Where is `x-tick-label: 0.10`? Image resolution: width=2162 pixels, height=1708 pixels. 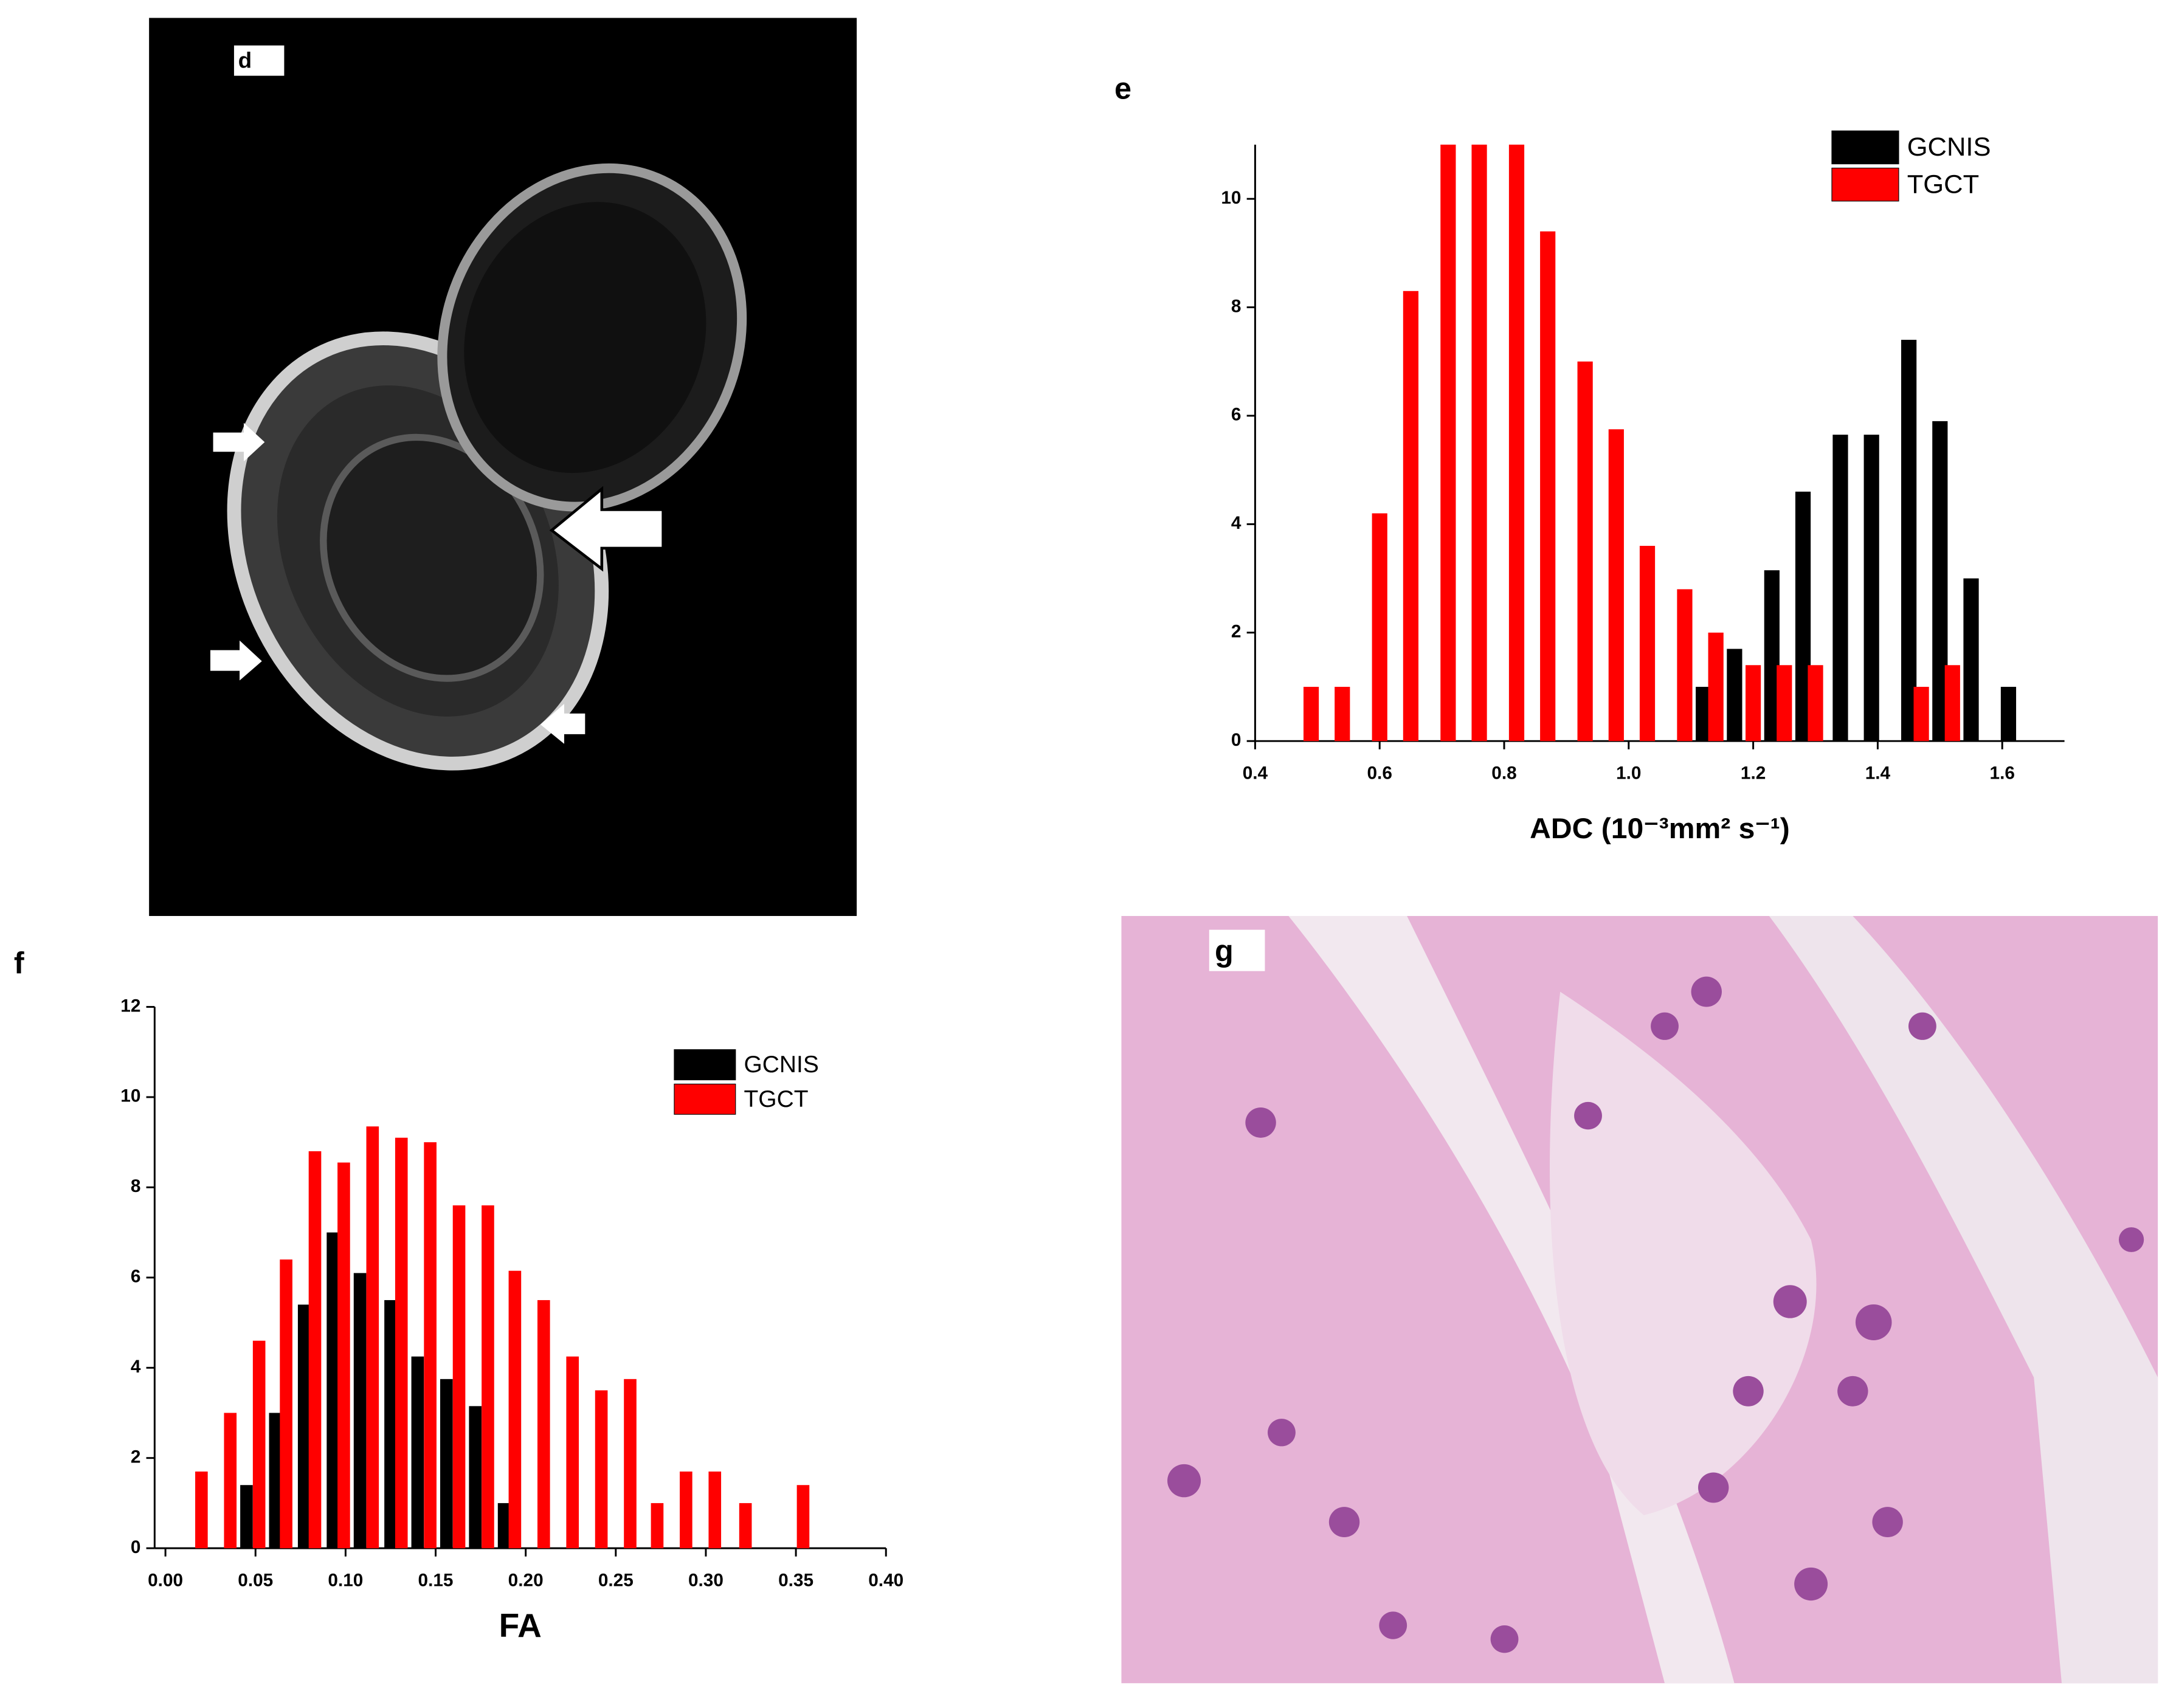
x-tick-label: 0.10 is located at coordinates (345, 1580).